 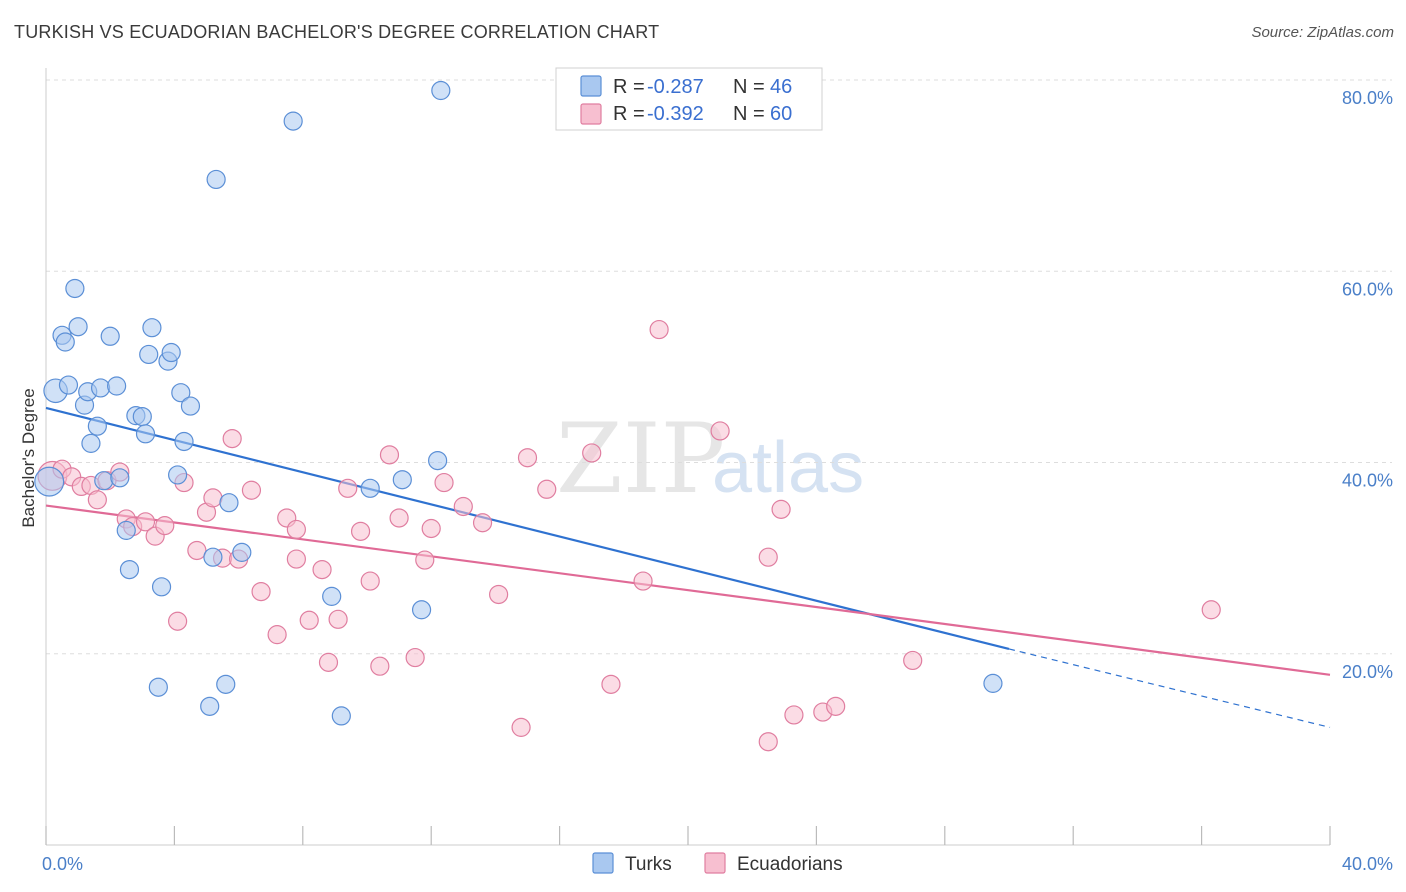 I want to click on legend-turks-r-label: R =, so click(x=629, y=87).